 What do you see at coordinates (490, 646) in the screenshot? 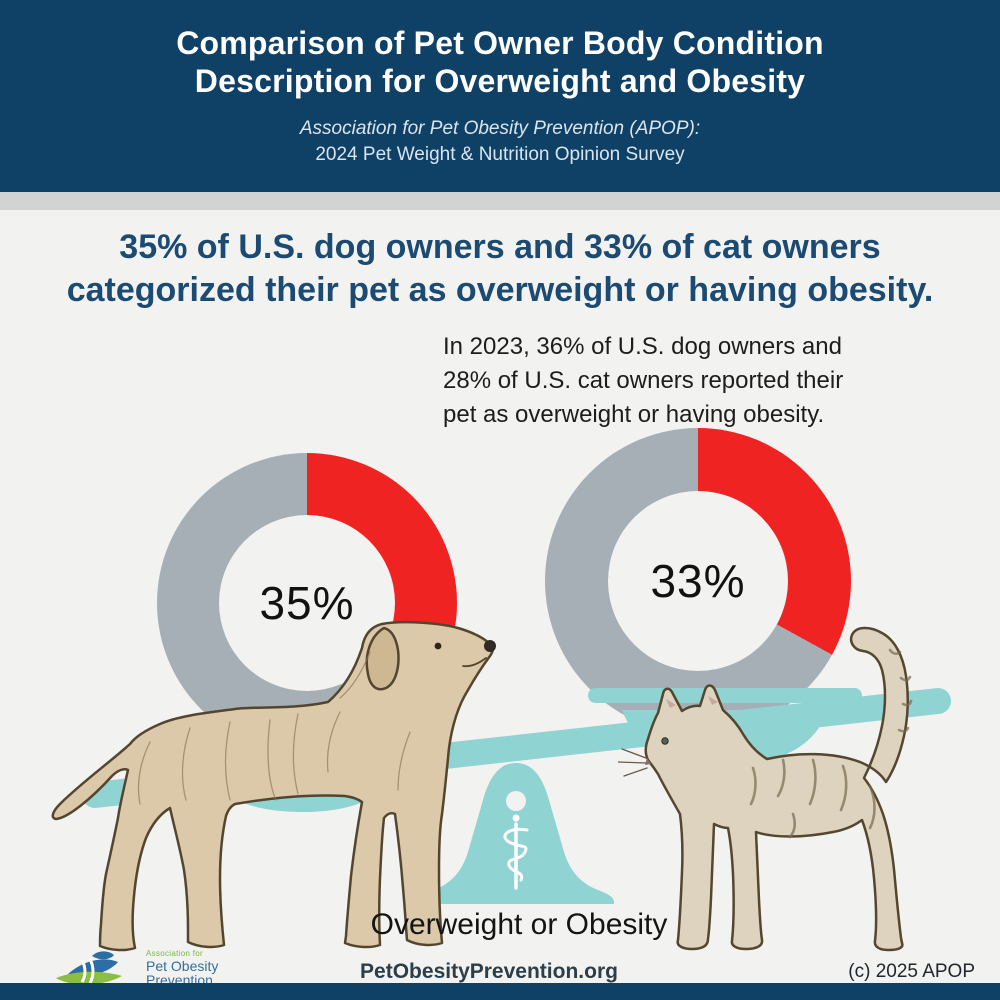
I see `dog-nose` at bounding box center [490, 646].